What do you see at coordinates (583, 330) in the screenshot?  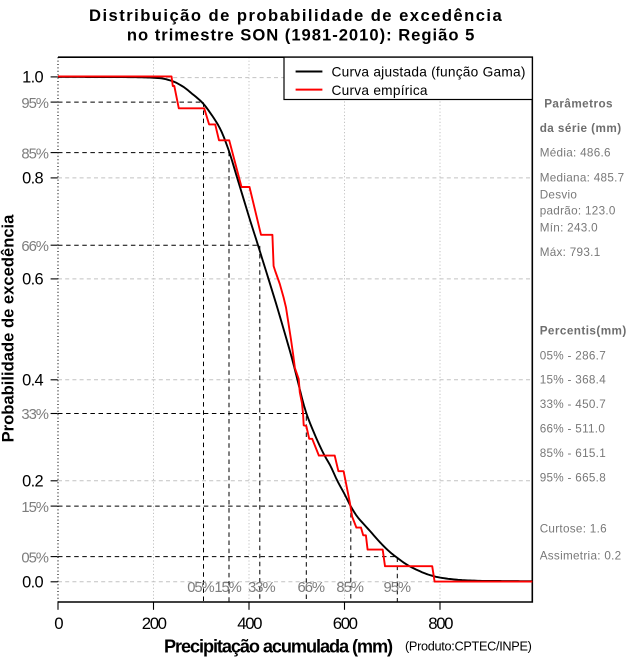 I see `svg-text: Percentis(mm)` at bounding box center [583, 330].